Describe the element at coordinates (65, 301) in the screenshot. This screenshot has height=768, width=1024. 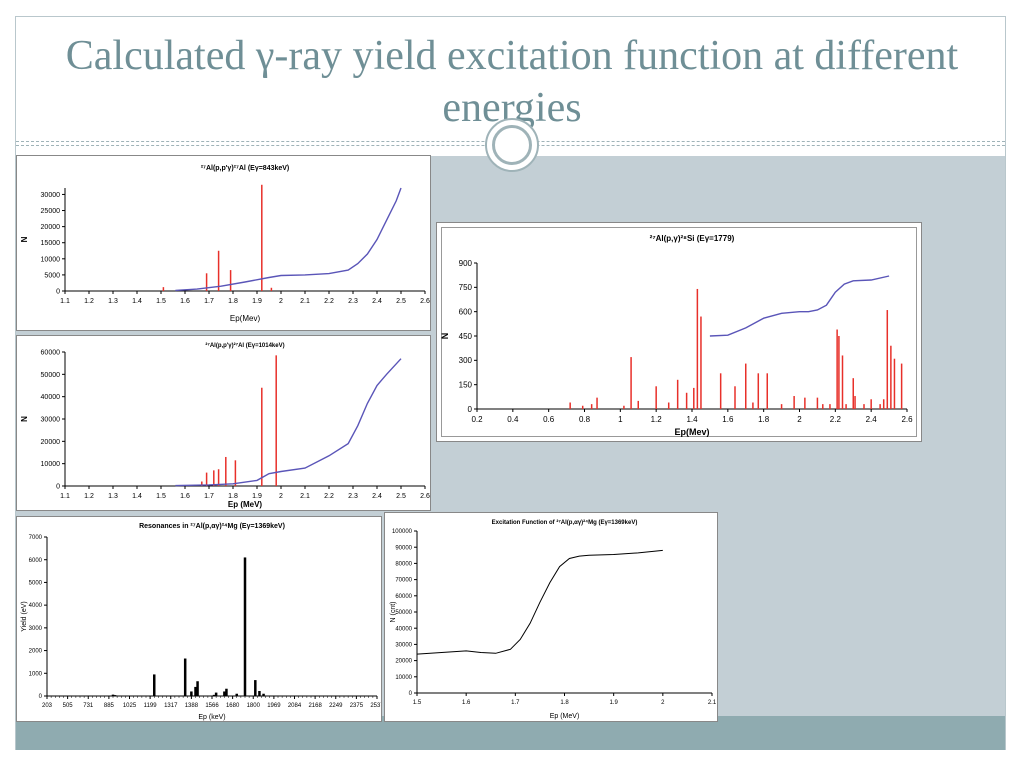
I see `x-tick-label: 1.1` at that location.